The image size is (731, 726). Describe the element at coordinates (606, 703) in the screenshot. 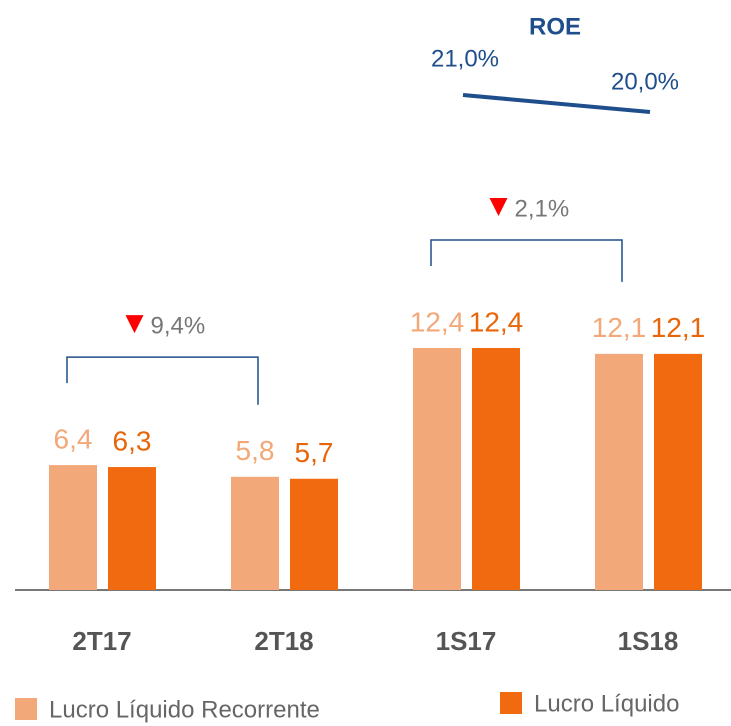

I see `legend-label: Lucro Líquido` at that location.